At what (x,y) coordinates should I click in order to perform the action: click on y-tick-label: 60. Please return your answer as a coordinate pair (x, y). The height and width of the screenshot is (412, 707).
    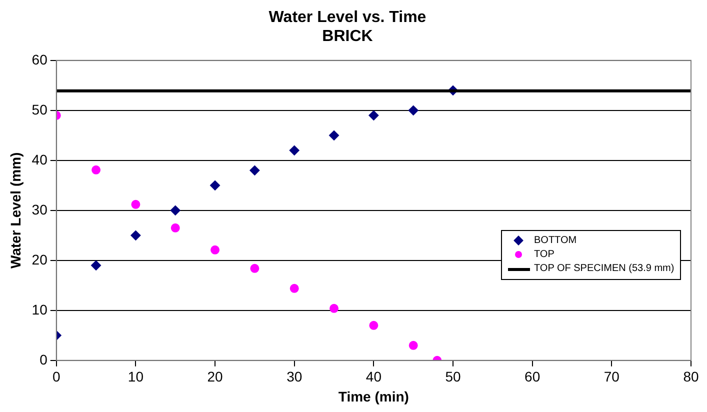
    Looking at the image, I should click on (40, 59).